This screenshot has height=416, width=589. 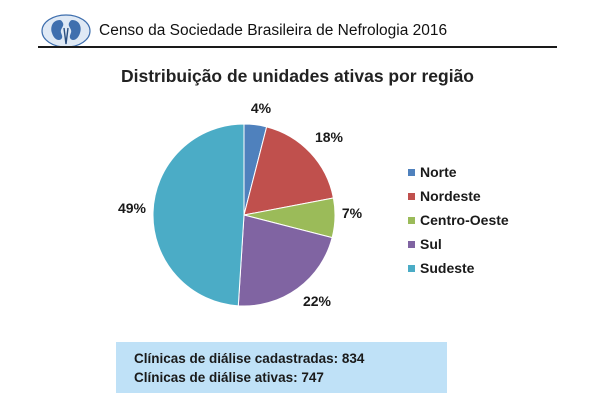 I want to click on legend-swatch-sul, so click(x=411, y=244).